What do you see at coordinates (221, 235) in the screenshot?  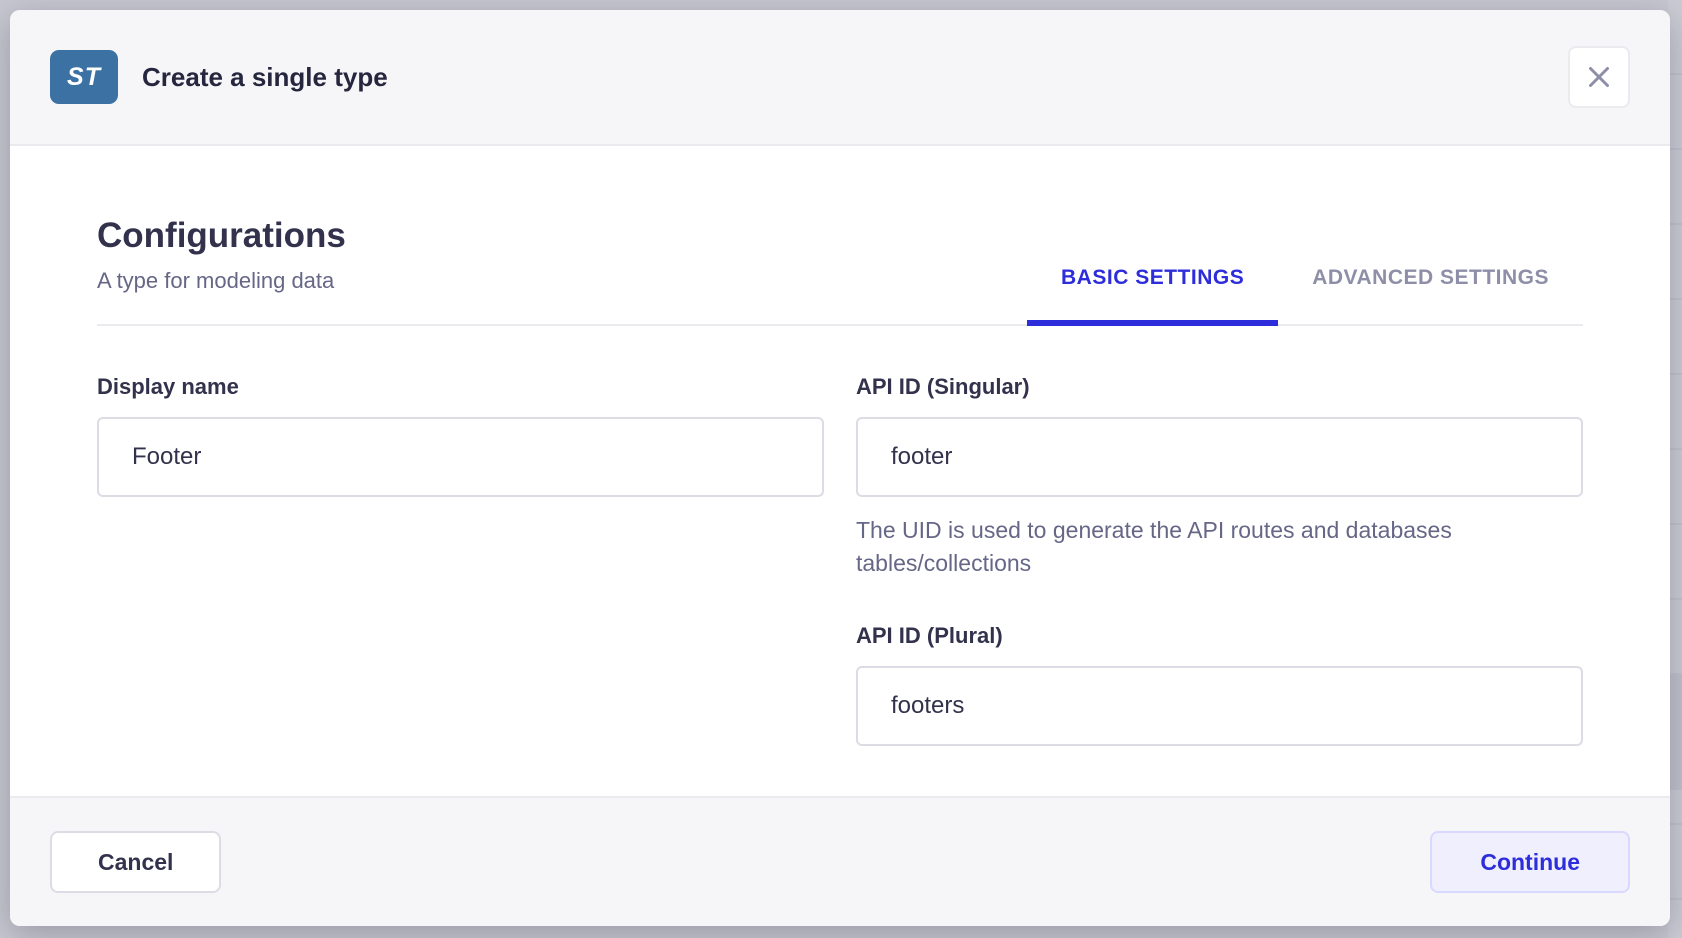 I see `section-title: Configurations` at bounding box center [221, 235].